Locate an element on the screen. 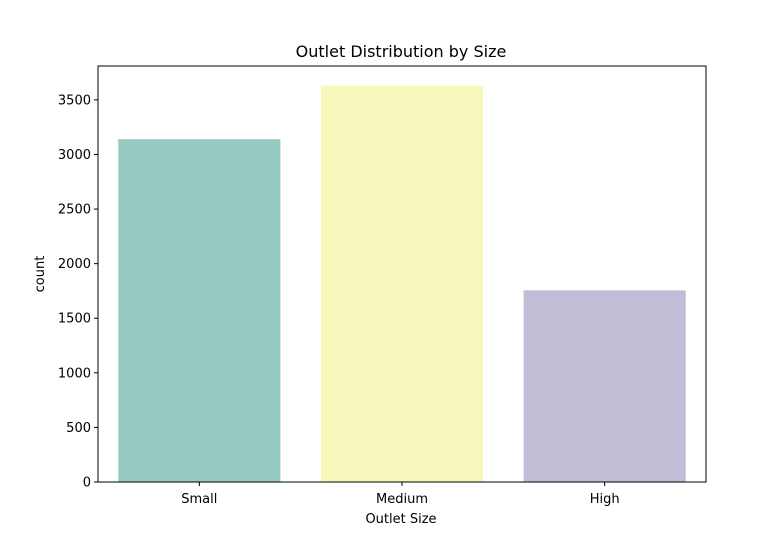  x-tick-label: High is located at coordinates (605, 499).